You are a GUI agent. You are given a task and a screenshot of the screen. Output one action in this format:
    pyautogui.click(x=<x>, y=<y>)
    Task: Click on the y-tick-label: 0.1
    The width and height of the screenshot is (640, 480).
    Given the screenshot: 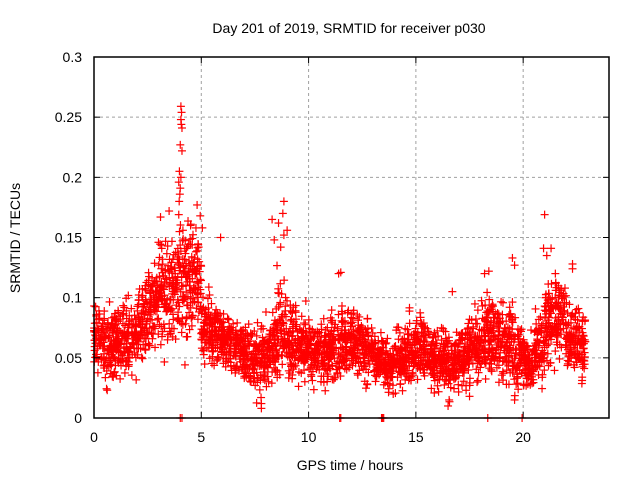 What is the action you would take?
    pyautogui.click(x=73, y=298)
    